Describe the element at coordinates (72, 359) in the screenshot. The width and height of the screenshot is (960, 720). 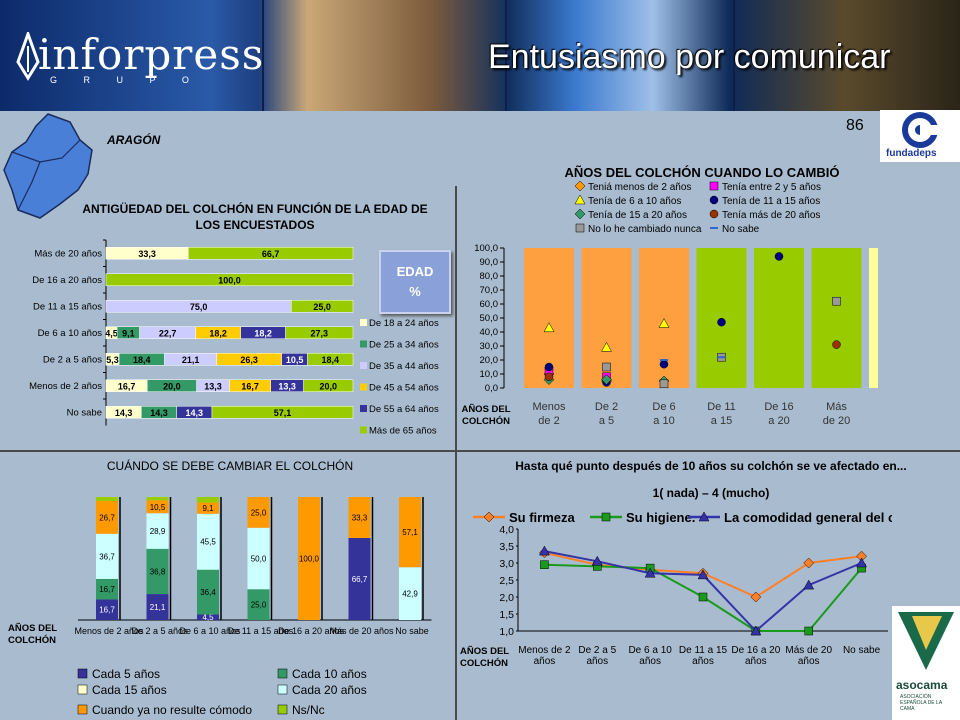
I see `chart1-category-label: De 2 a 5 años` at that location.